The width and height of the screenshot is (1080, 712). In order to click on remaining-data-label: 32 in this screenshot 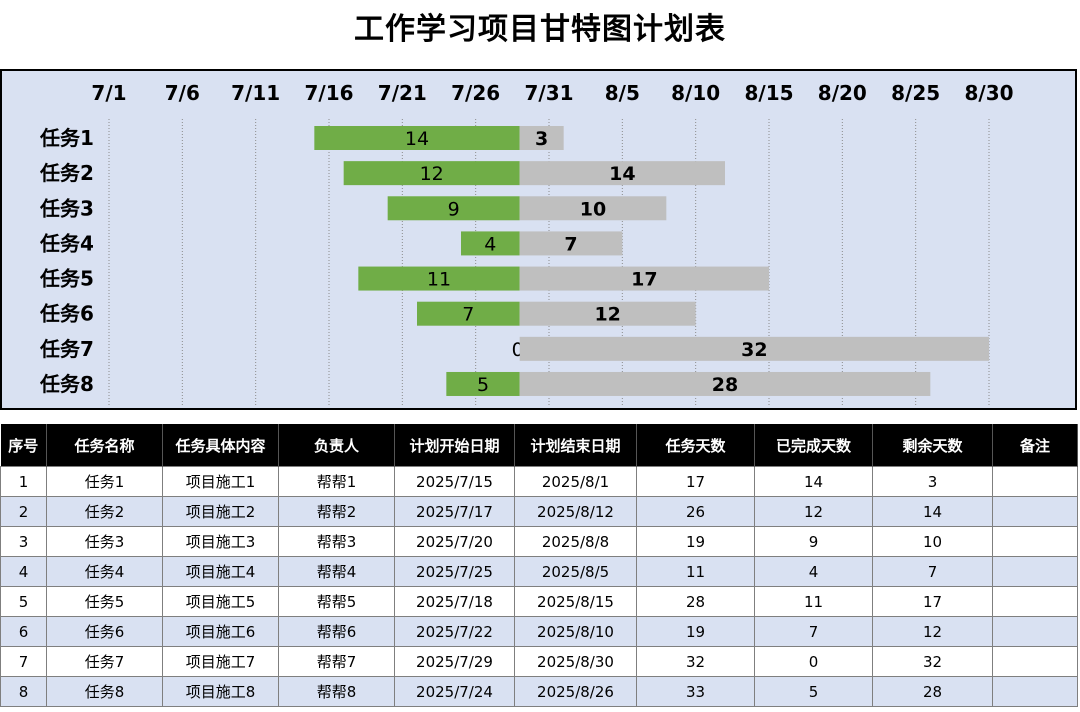, I will do `click(754, 350)`.